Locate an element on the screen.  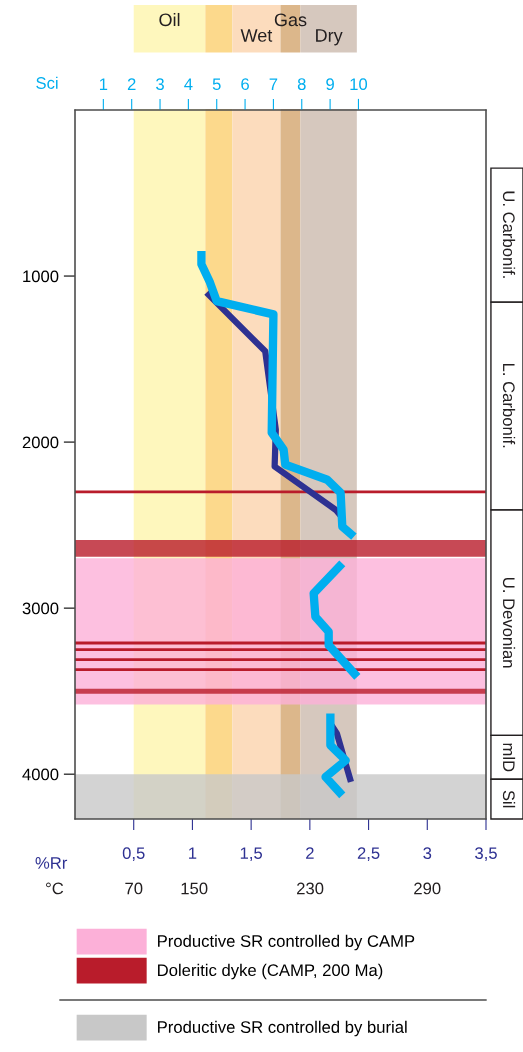
y-tick-label: 1000 is located at coordinates (41, 276).